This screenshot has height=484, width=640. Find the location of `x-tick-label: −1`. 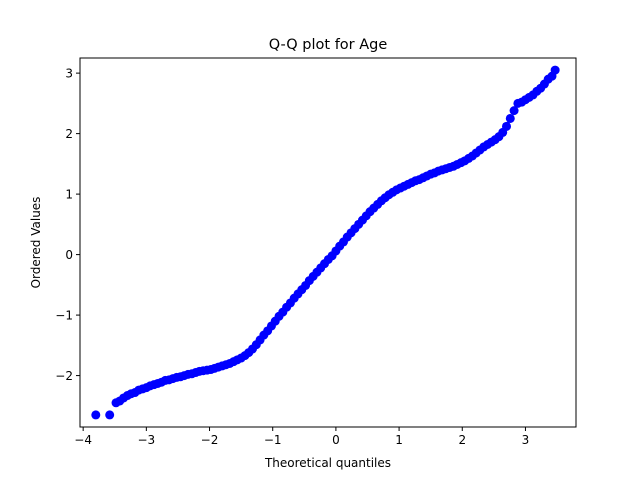

x-tick-label: −1 is located at coordinates (273, 440).